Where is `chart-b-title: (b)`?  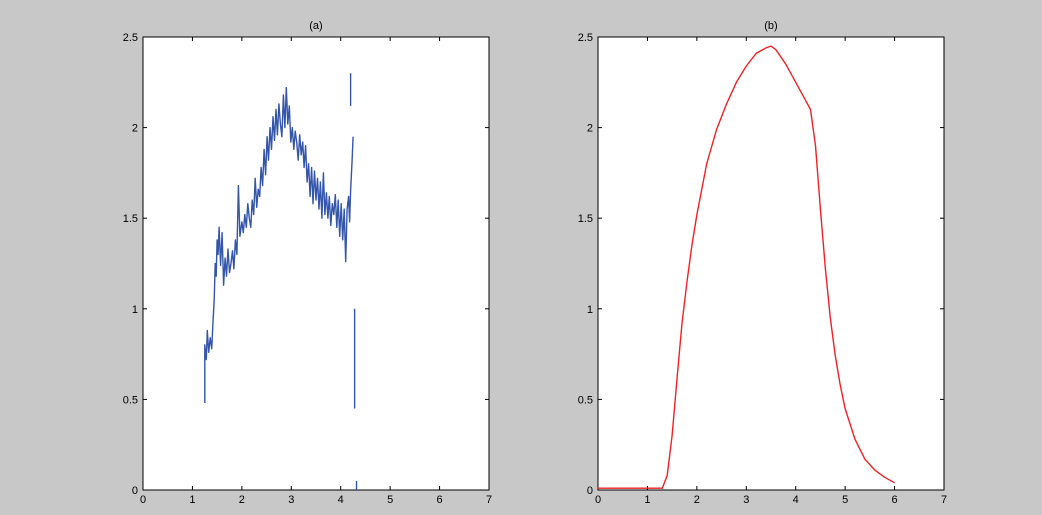 chart-b-title: (b) is located at coordinates (770, 26).